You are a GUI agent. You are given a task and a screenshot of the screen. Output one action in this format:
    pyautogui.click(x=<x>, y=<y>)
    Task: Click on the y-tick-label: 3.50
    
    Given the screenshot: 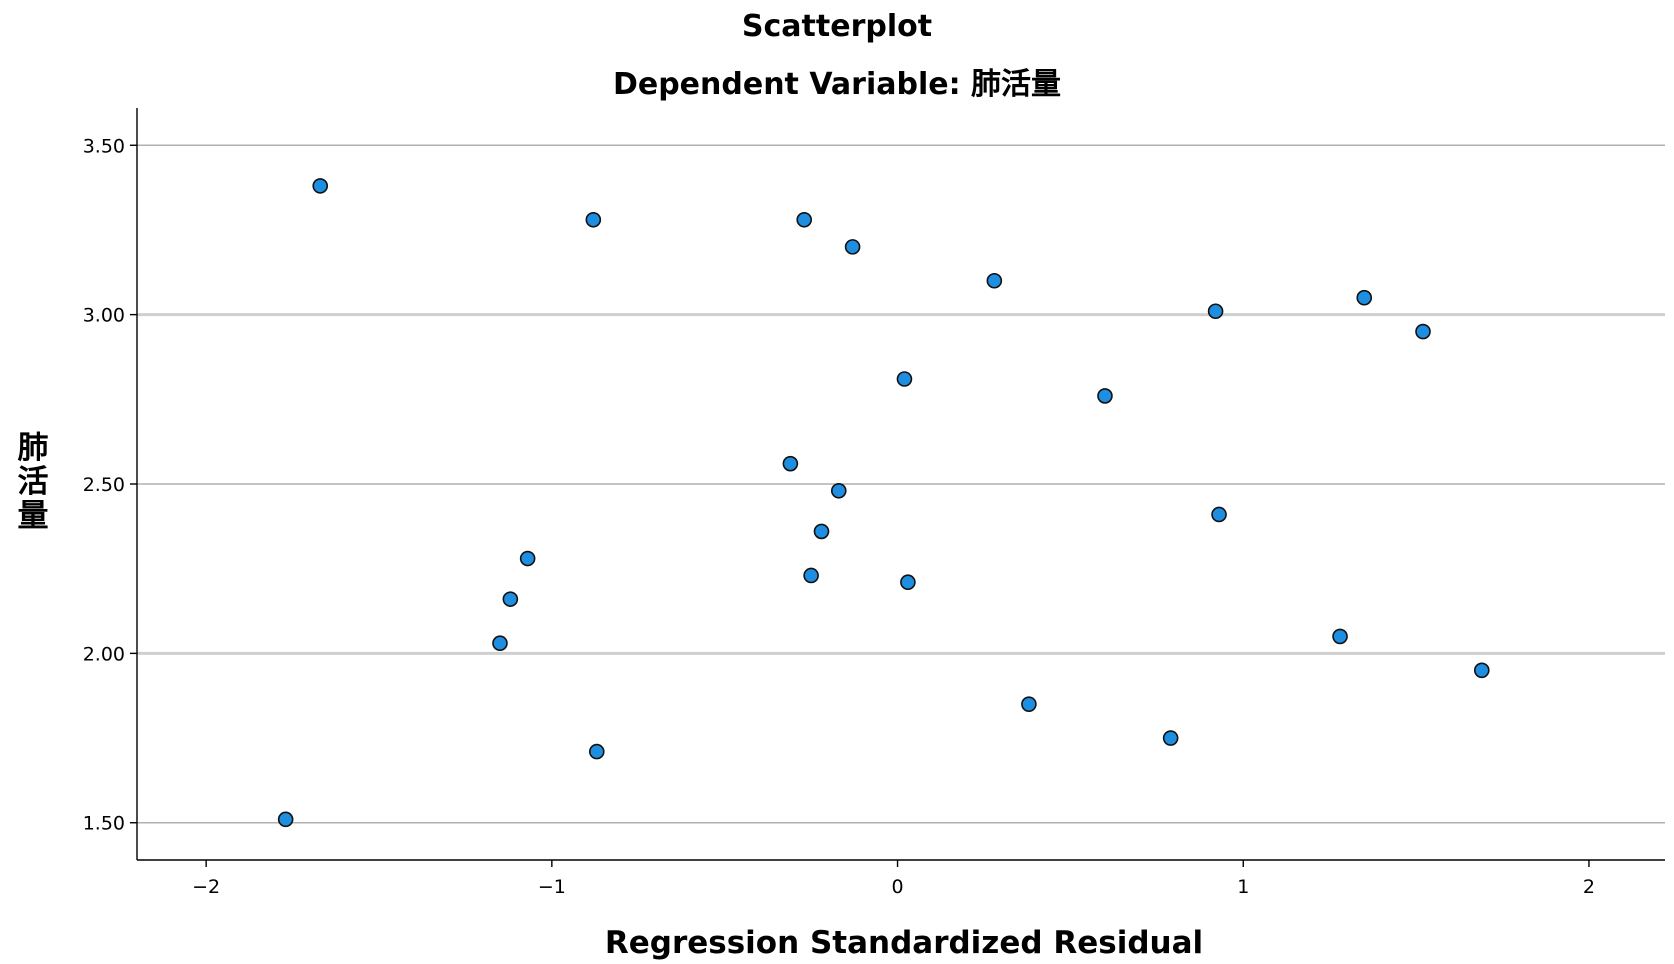 What is the action you would take?
    pyautogui.click(x=104, y=146)
    